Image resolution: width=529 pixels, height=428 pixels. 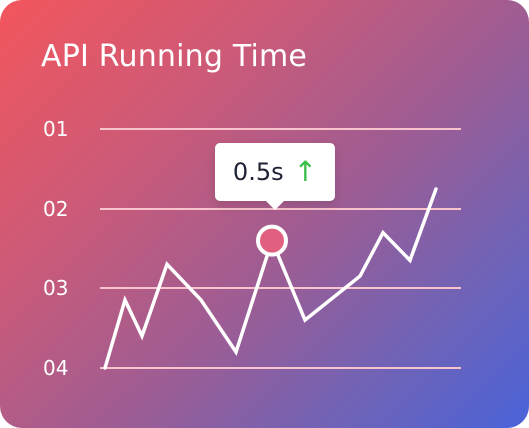 I want to click on y-axis-ticks: 01 02 03 04, so click(x=55, y=248).